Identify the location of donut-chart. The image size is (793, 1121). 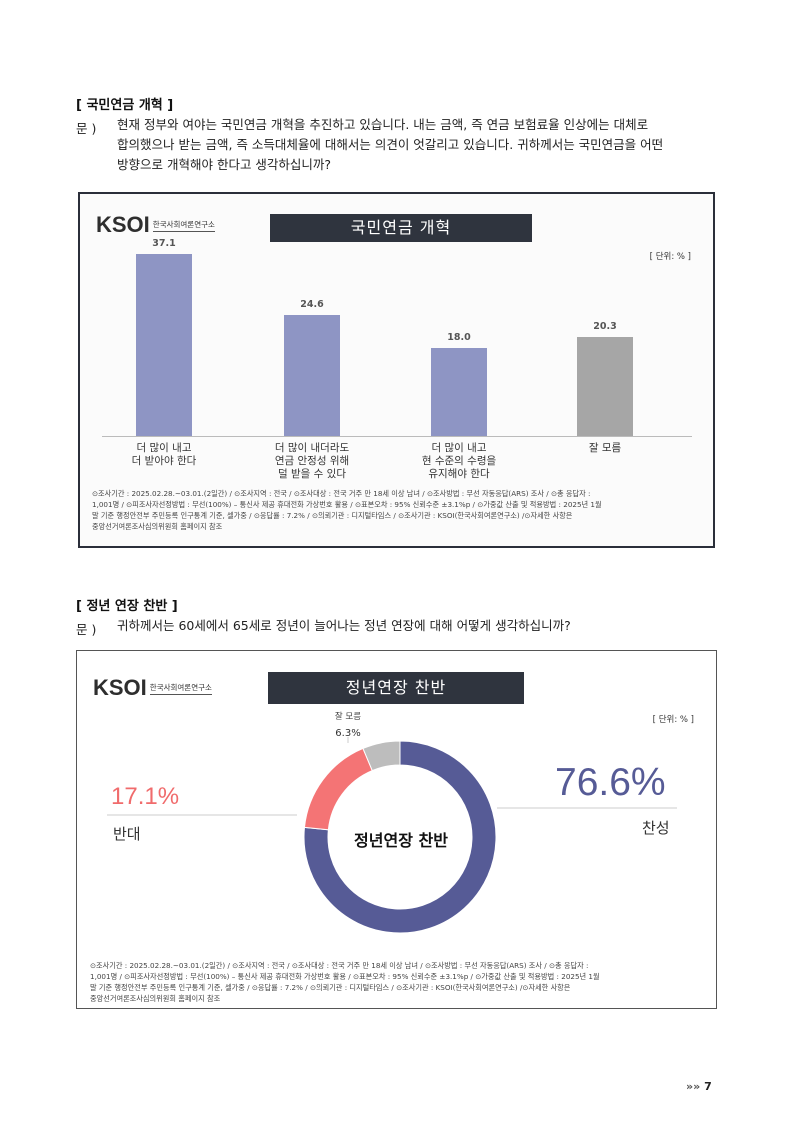
(392, 835).